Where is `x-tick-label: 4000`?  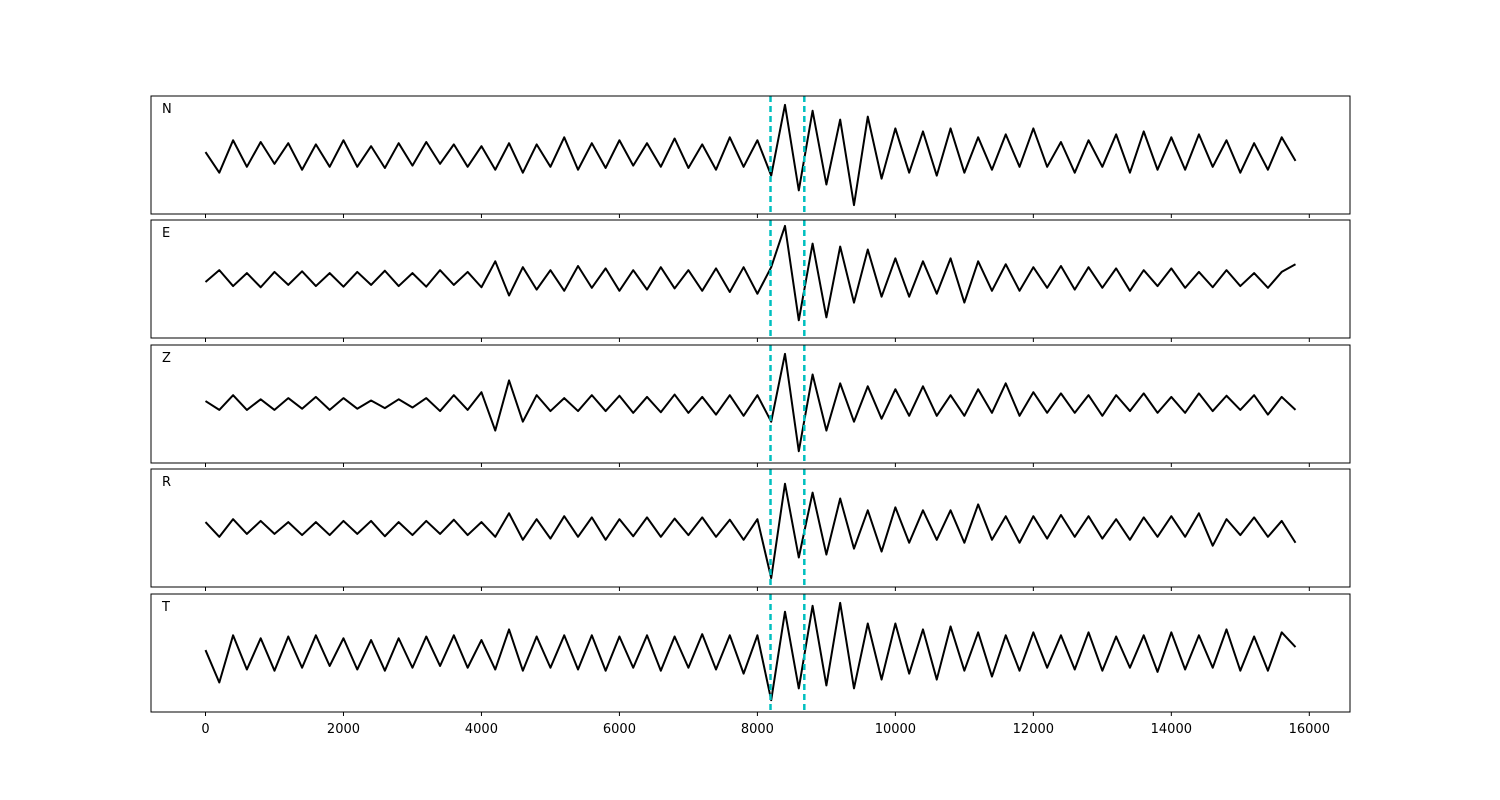
x-tick-label: 4000 is located at coordinates (481, 729).